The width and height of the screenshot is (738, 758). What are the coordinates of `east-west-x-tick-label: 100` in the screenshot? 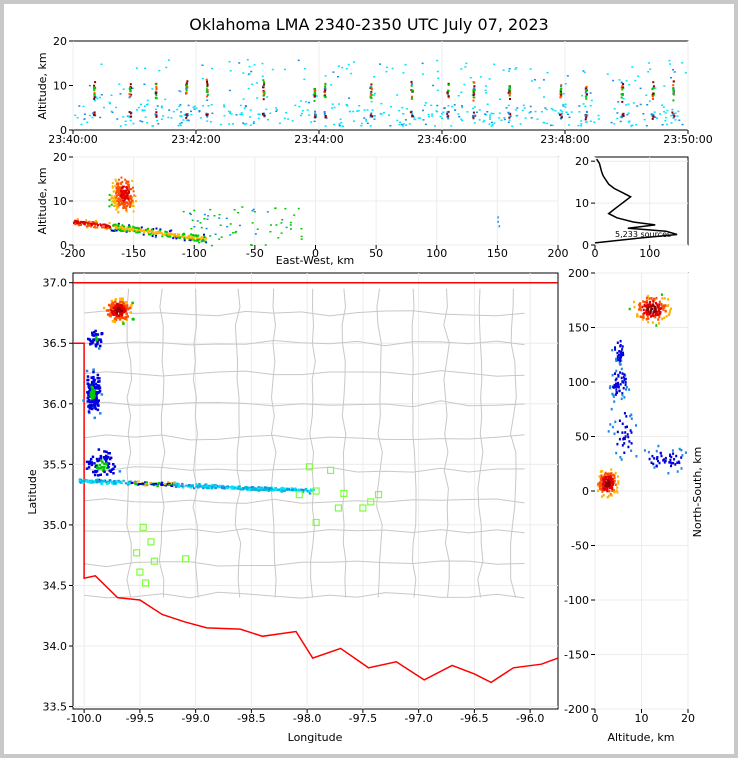 It's located at (436, 253).